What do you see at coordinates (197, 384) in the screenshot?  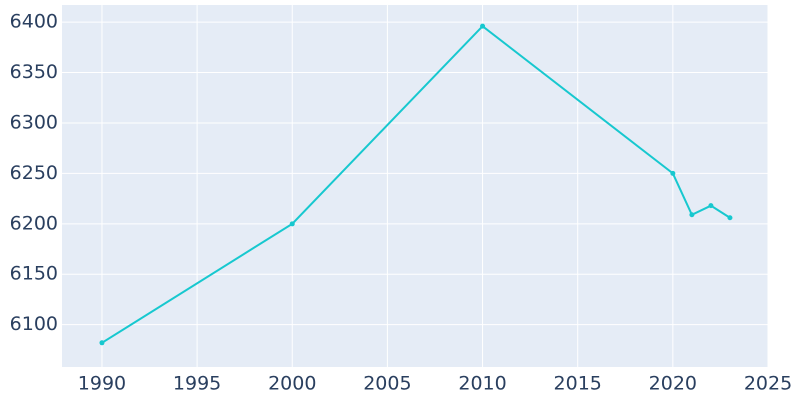 I see `x-tick-label: 1995` at bounding box center [197, 384].